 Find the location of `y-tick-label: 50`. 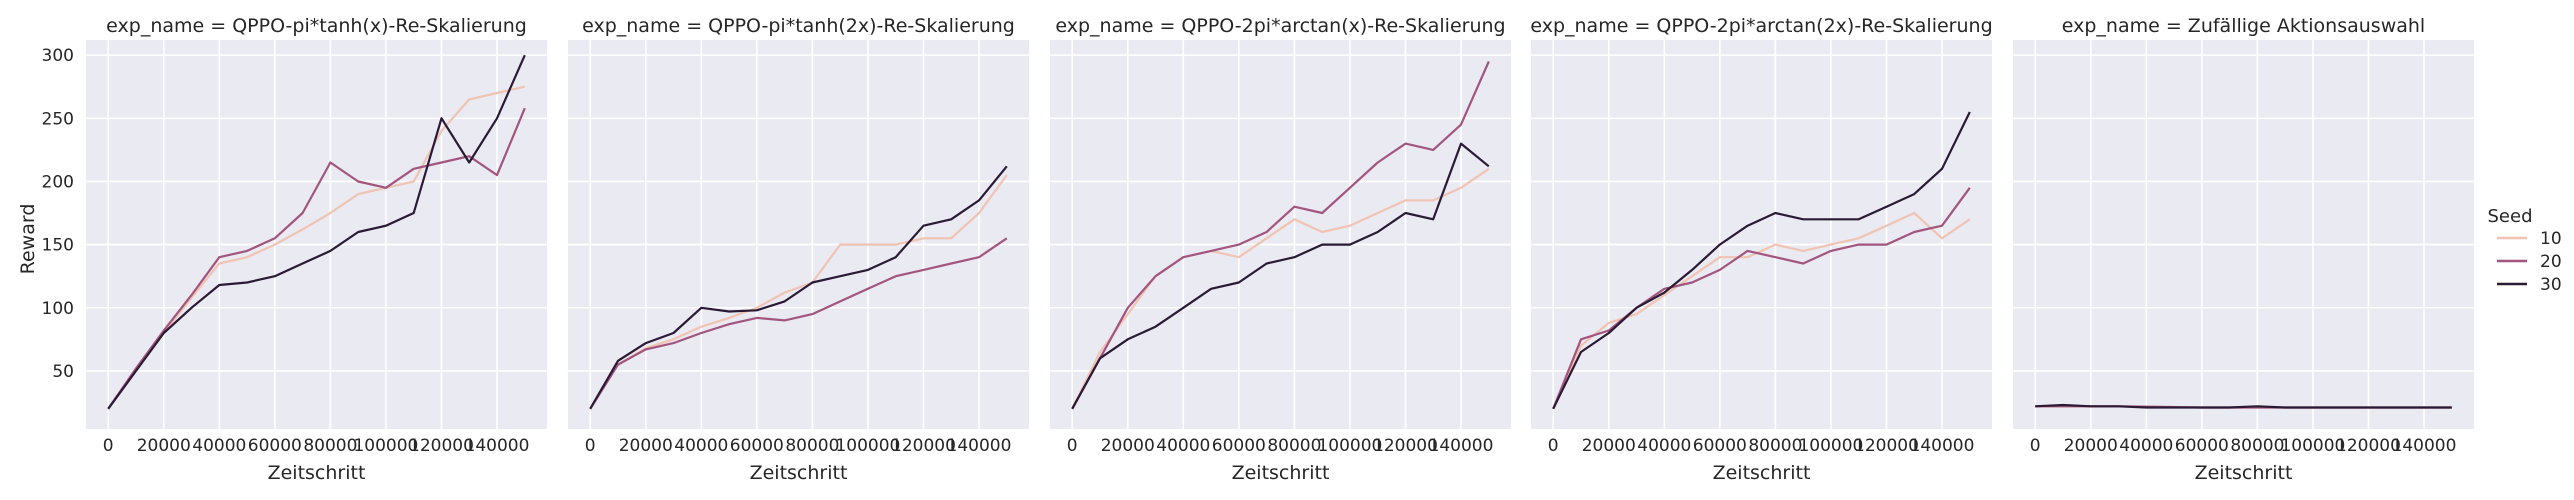

y-tick-label: 50 is located at coordinates (63, 372).